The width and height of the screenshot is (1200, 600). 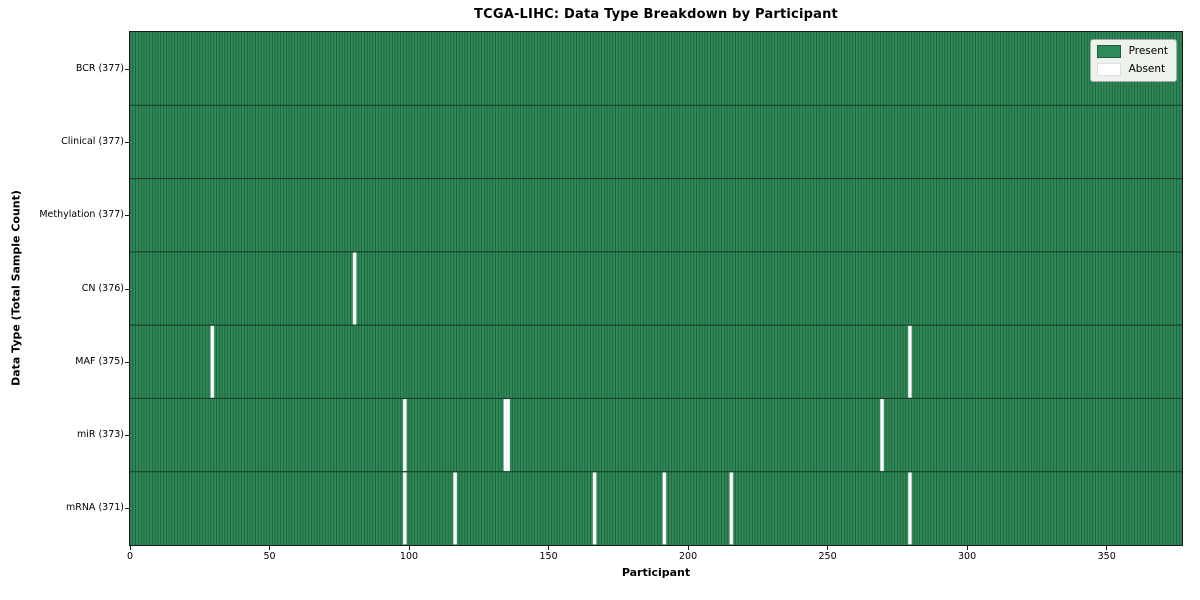 I want to click on y-tick-label: BCR (377), so click(x=99, y=68).